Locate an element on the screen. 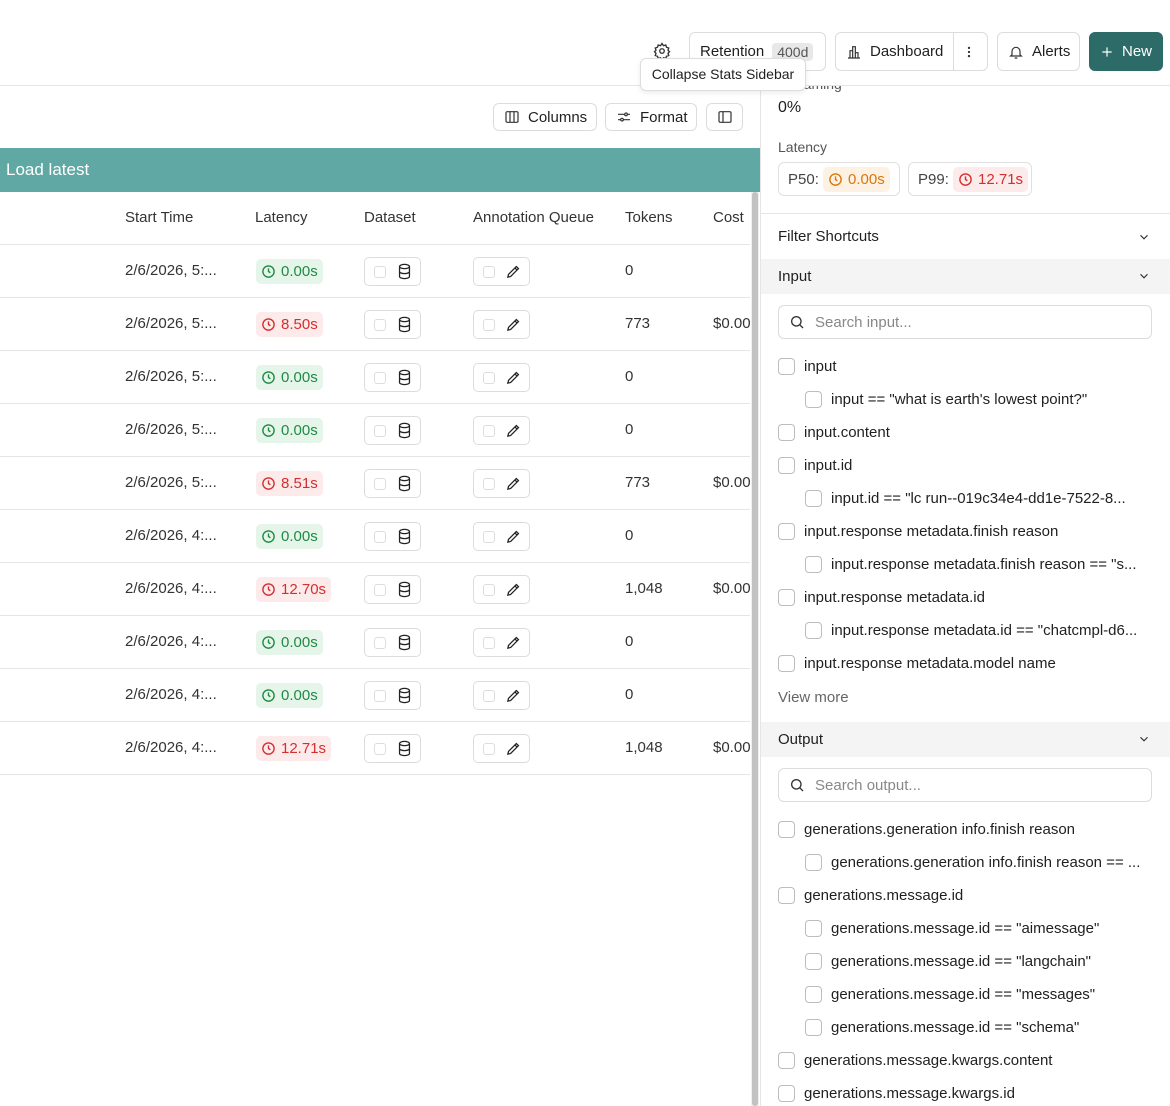 The width and height of the screenshot is (1170, 1106). settings-icon is located at coordinates (662, 51).